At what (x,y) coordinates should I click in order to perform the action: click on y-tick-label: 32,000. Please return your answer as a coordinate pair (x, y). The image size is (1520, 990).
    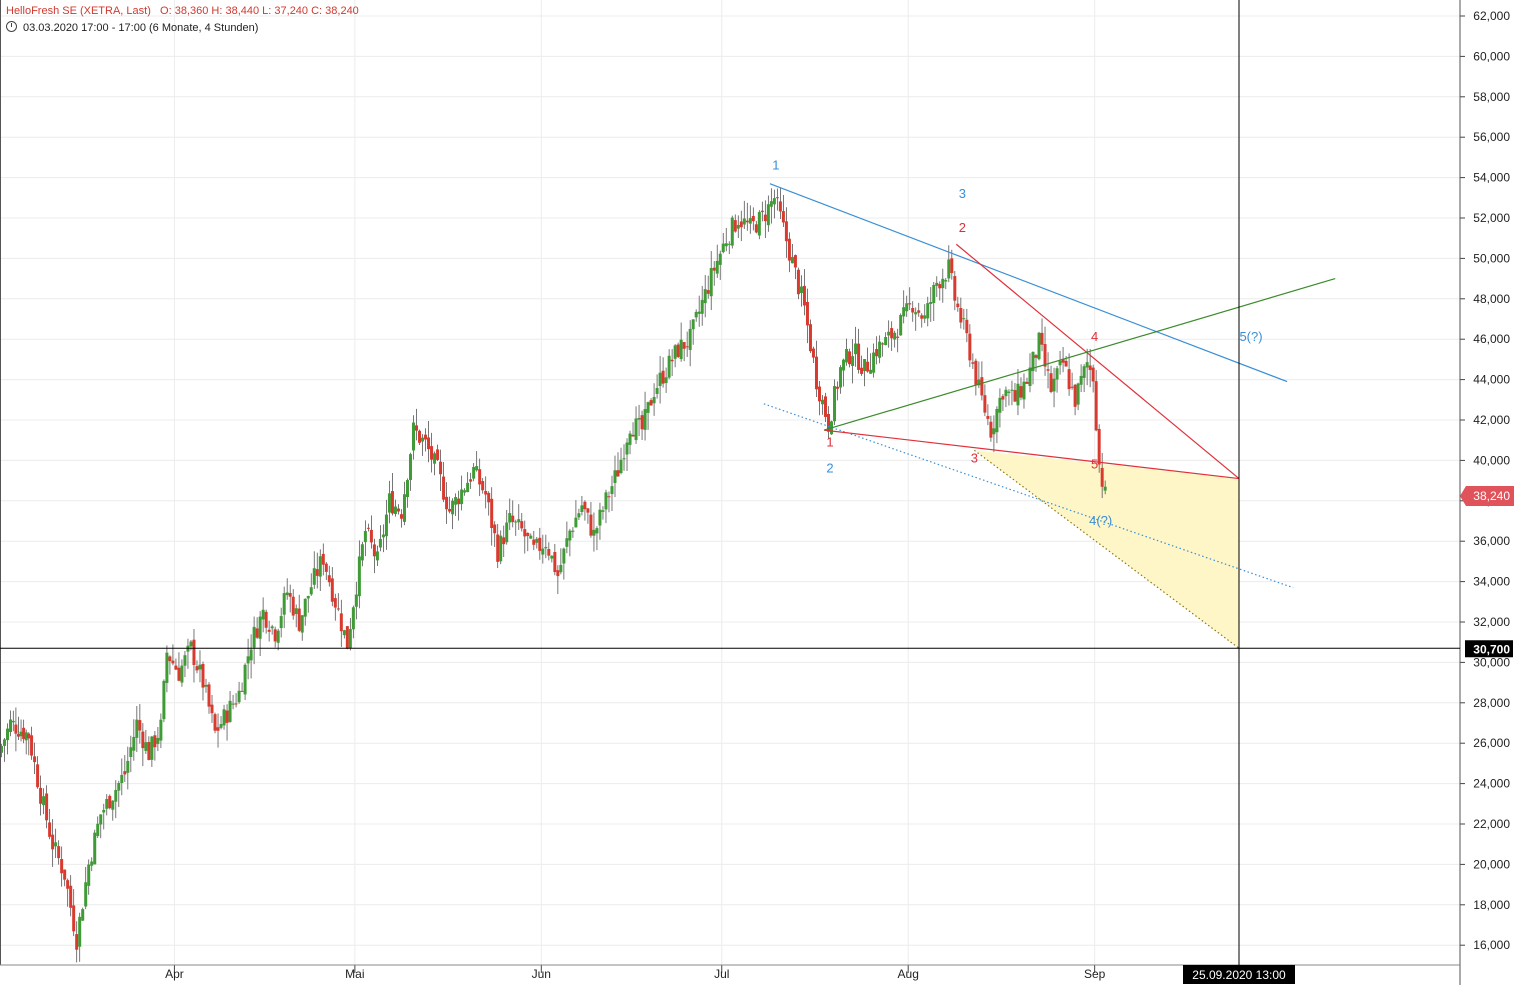
    Looking at the image, I should click on (1491, 622).